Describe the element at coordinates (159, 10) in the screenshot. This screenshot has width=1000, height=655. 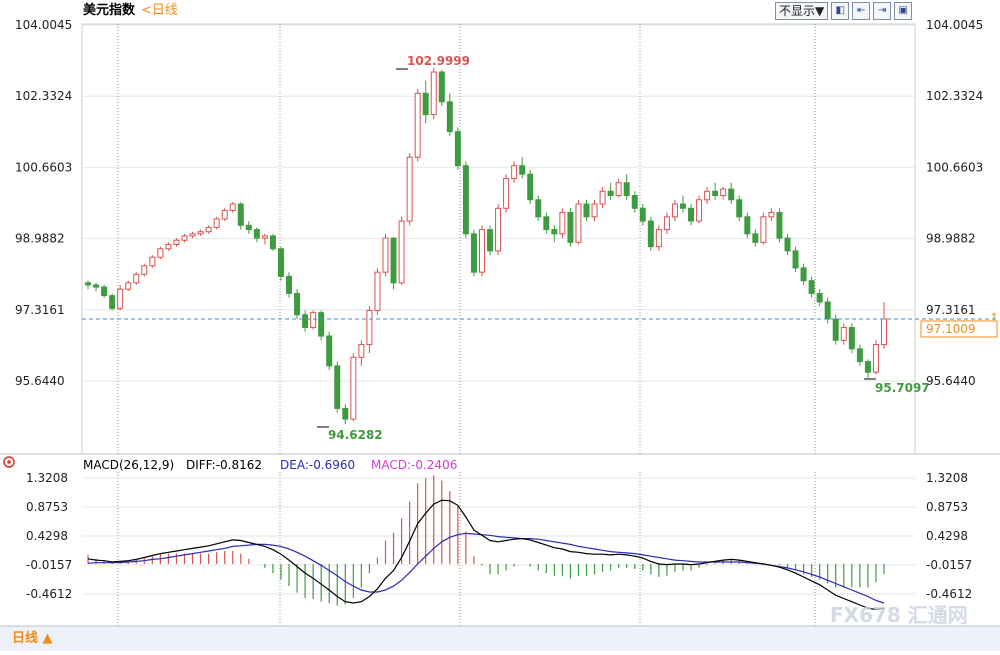
I see `period-link: <日线` at that location.